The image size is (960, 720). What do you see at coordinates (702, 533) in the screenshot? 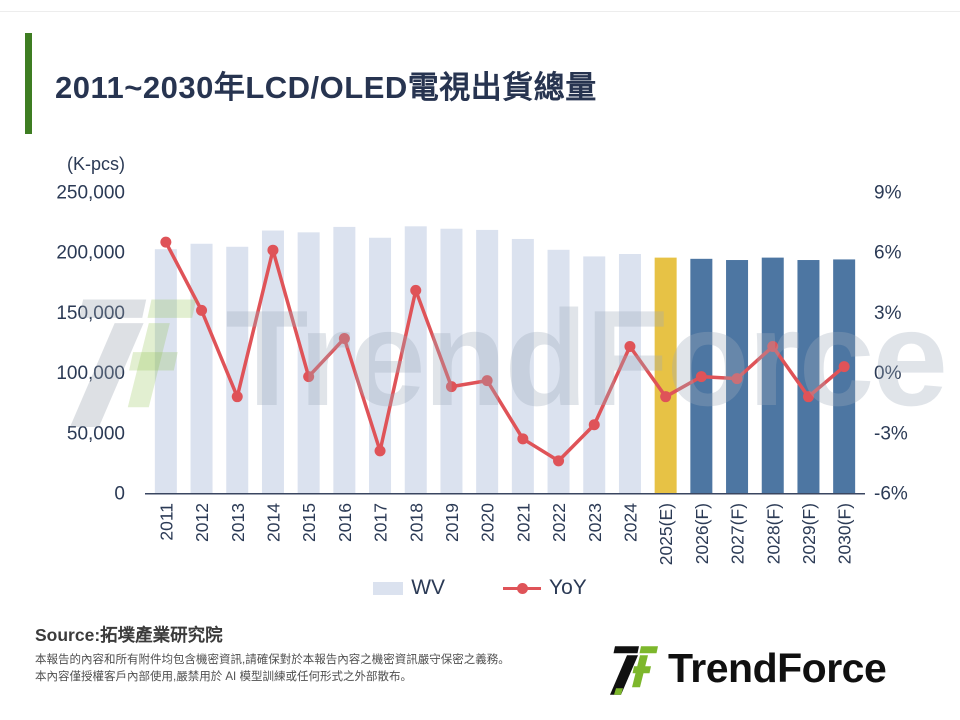
I see `x-label-2026(F): 2026(F)` at bounding box center [702, 533].